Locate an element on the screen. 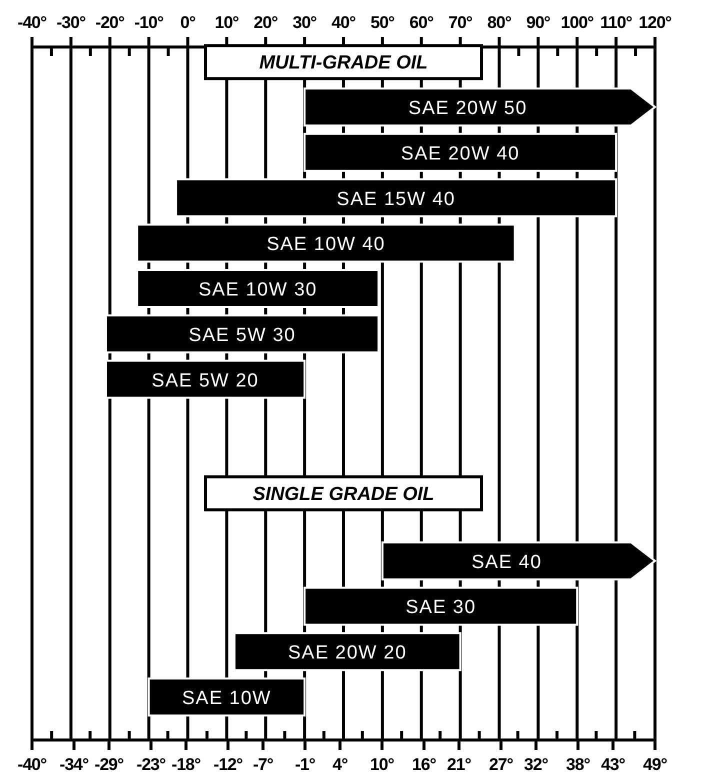 The image size is (705, 782). x-tick-label: -23° is located at coordinates (151, 764).